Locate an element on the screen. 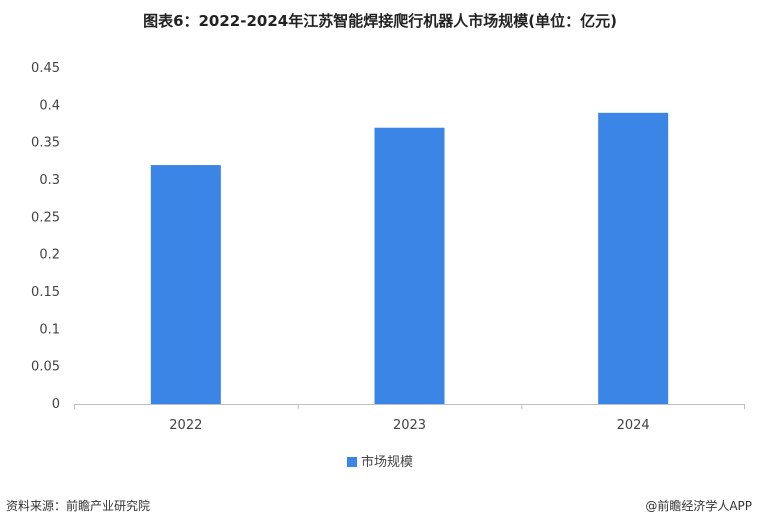 The width and height of the screenshot is (760, 525). y-tick-label: 0.2 is located at coordinates (49, 255).